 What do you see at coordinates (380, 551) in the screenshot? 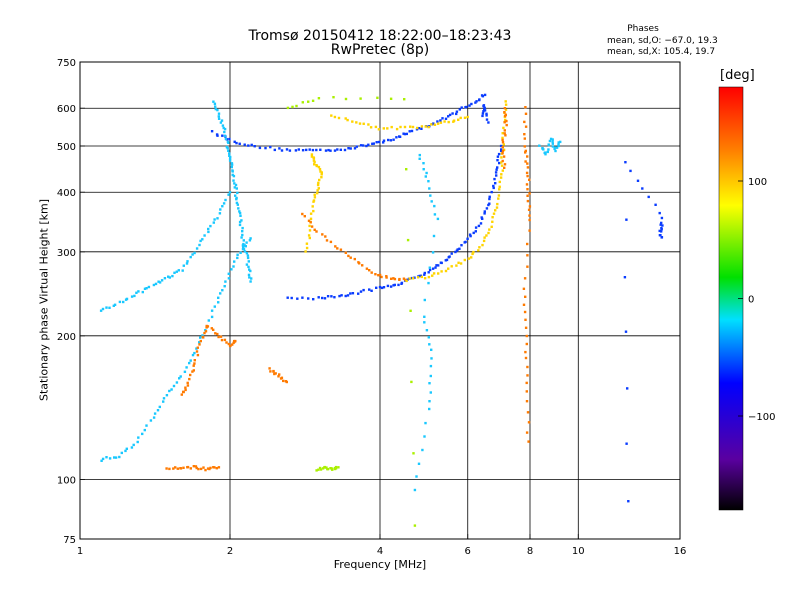
I see `x-tick-label: 4` at bounding box center [380, 551].